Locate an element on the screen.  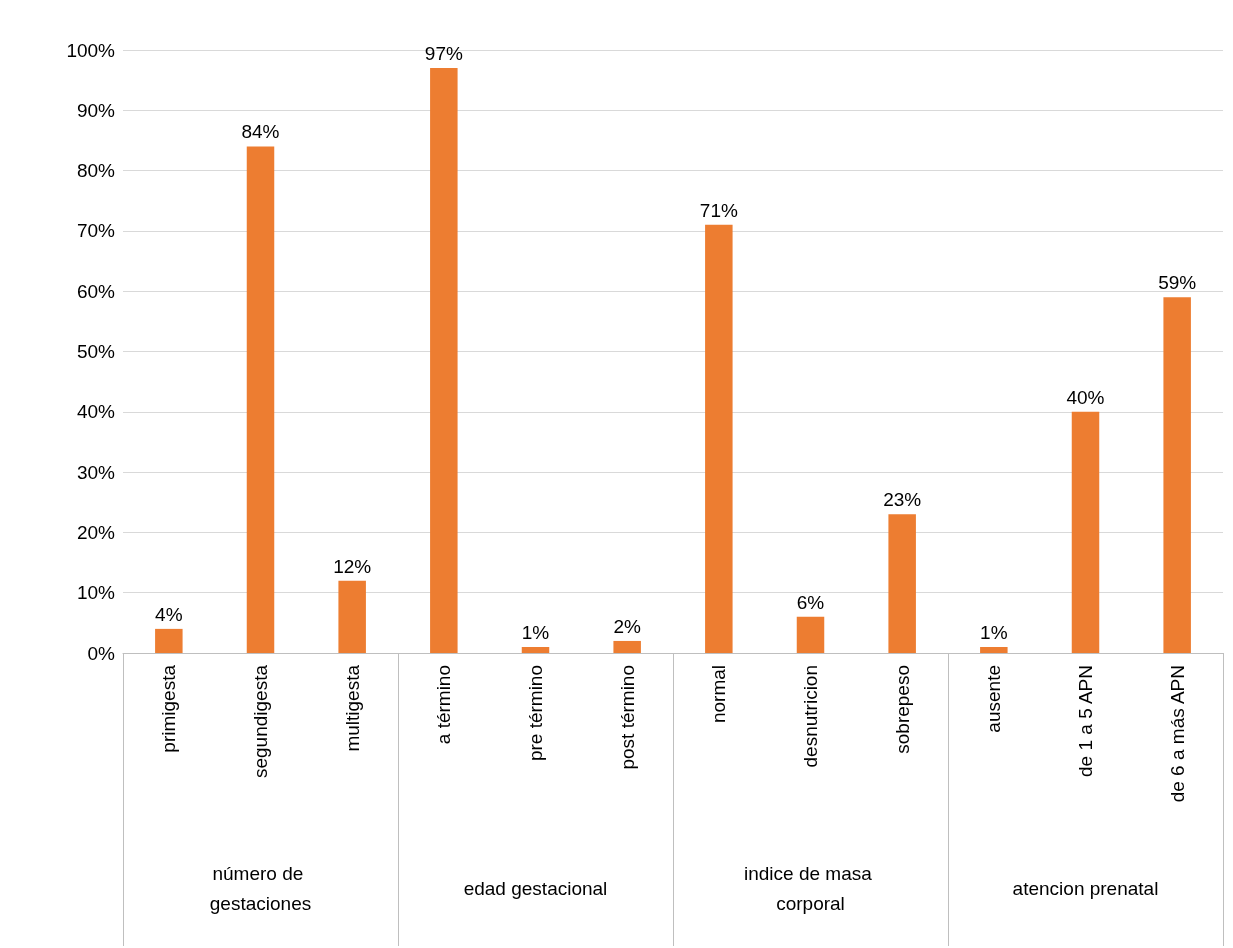
data-label: 84% is located at coordinates (260, 132).